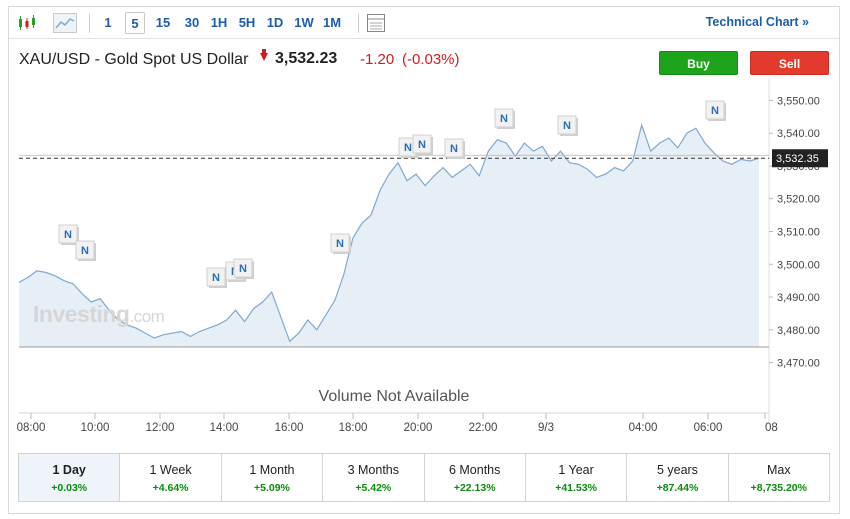 This screenshot has height=519, width=850. I want to click on watermark-suffix: .com, so click(147, 316).